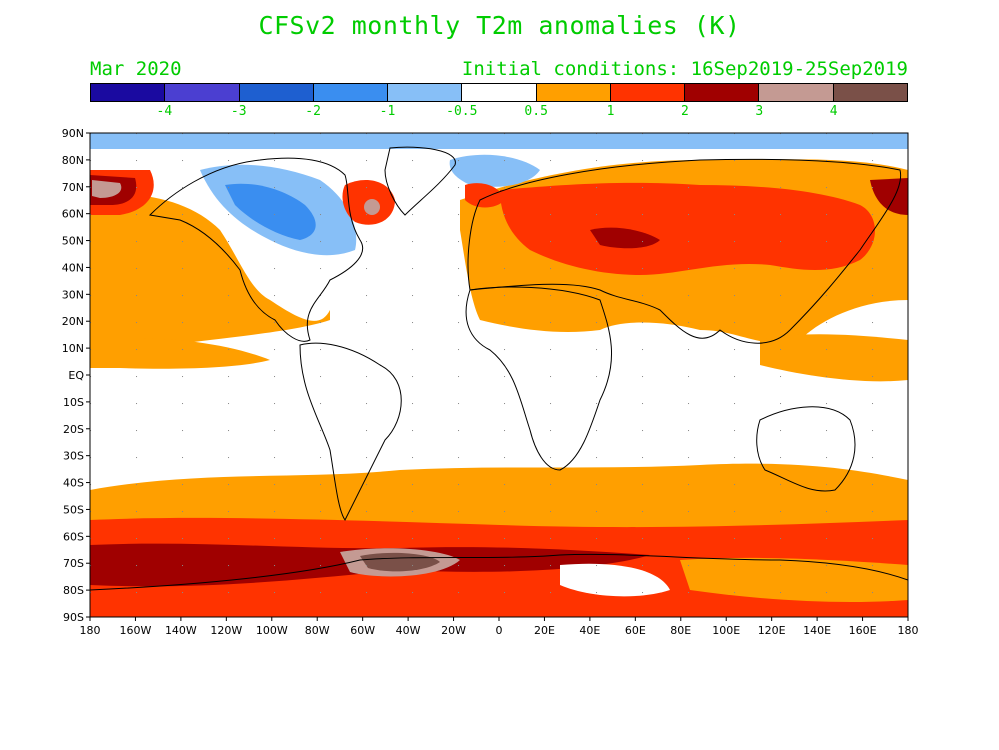 The height and width of the screenshot is (750, 999). I want to click on lat-label: EQ, so click(76, 375).